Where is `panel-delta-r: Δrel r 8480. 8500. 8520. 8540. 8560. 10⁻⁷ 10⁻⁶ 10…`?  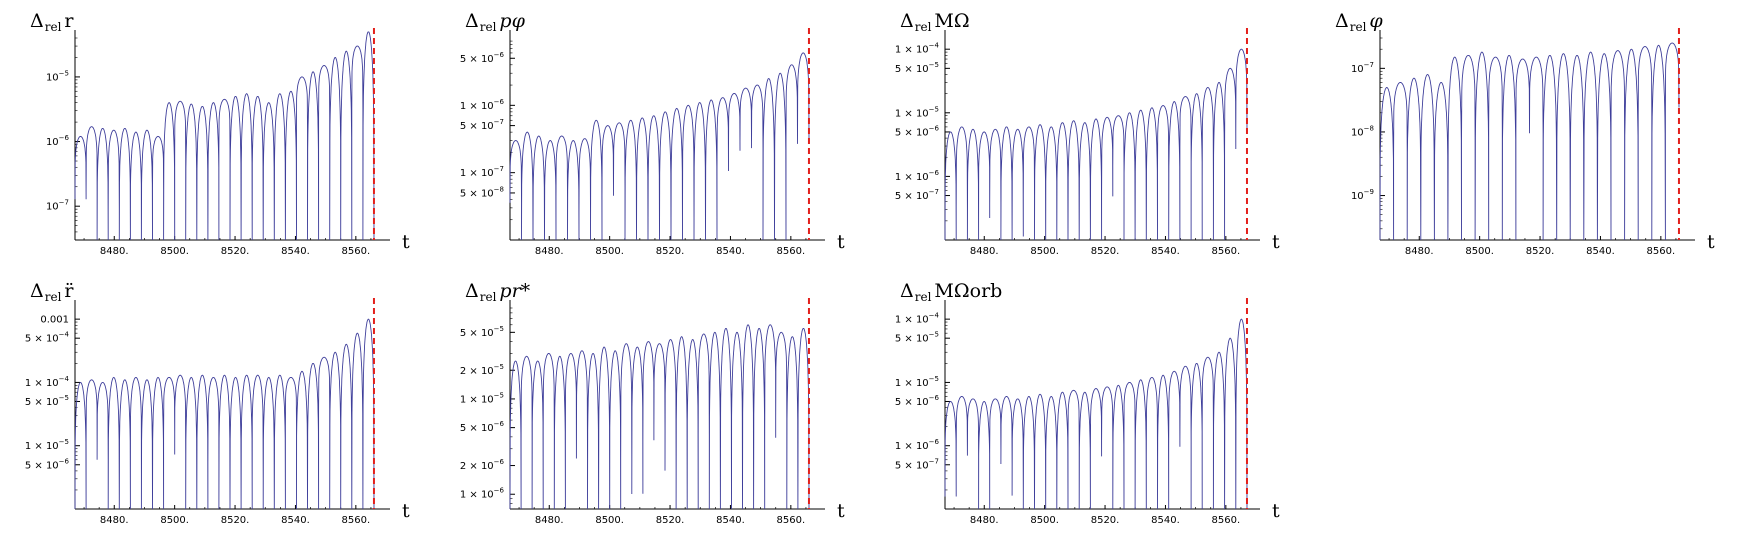 panel-delta-r: Δrel r 8480. 8500. 8520. 8540. 8560. 10⁻⁷ 10⁻⁶ 10… is located at coordinates (217, 135).